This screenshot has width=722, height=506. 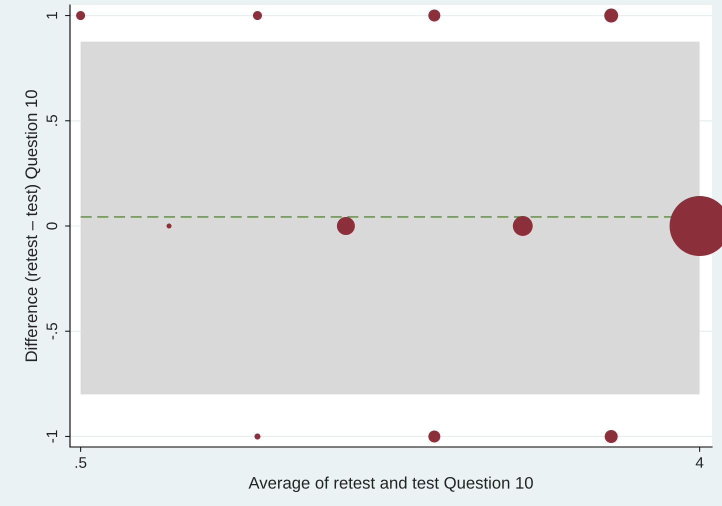 What do you see at coordinates (52, 15) in the screenshot?
I see `y-tick-label: 1` at bounding box center [52, 15].